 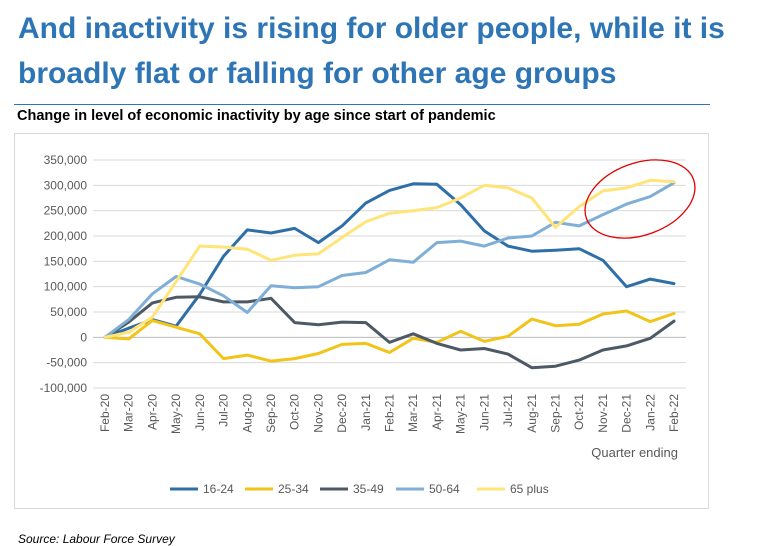 What do you see at coordinates (650, 412) in the screenshot?
I see `x-tick-label: Jan-22` at bounding box center [650, 412].